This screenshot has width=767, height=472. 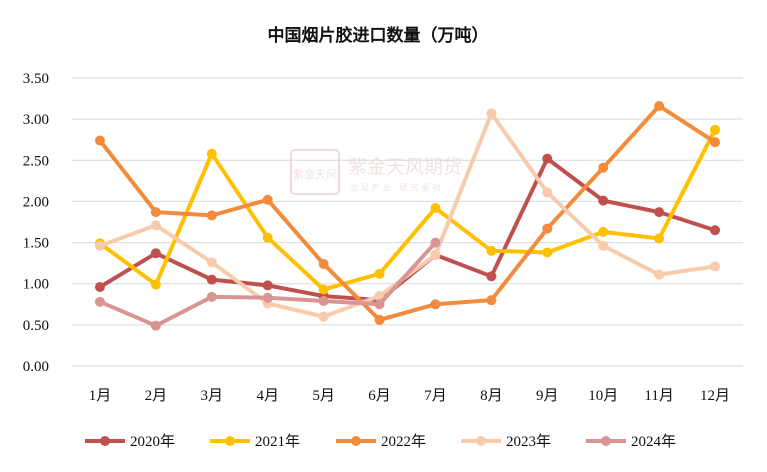 I want to click on watermark-seal, so click(x=315, y=172).